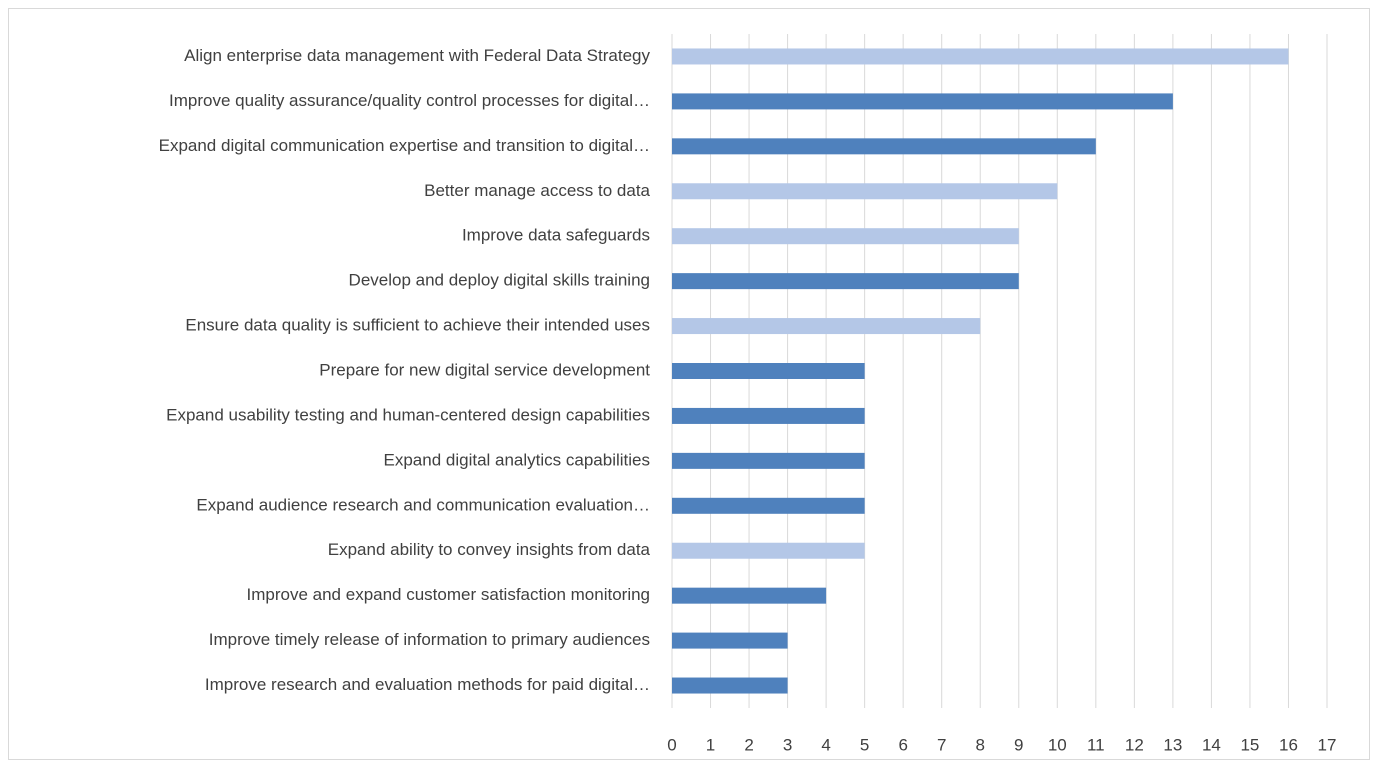  What do you see at coordinates (1249, 744) in the screenshot?
I see `x-tick-label: 15` at bounding box center [1249, 744].